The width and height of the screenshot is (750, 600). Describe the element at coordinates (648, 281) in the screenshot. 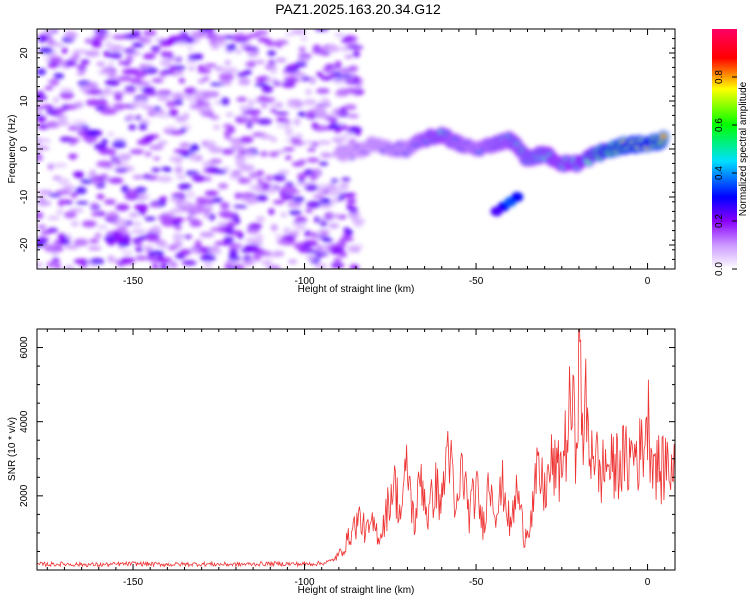

I see `x-tick-label: 0` at that location.